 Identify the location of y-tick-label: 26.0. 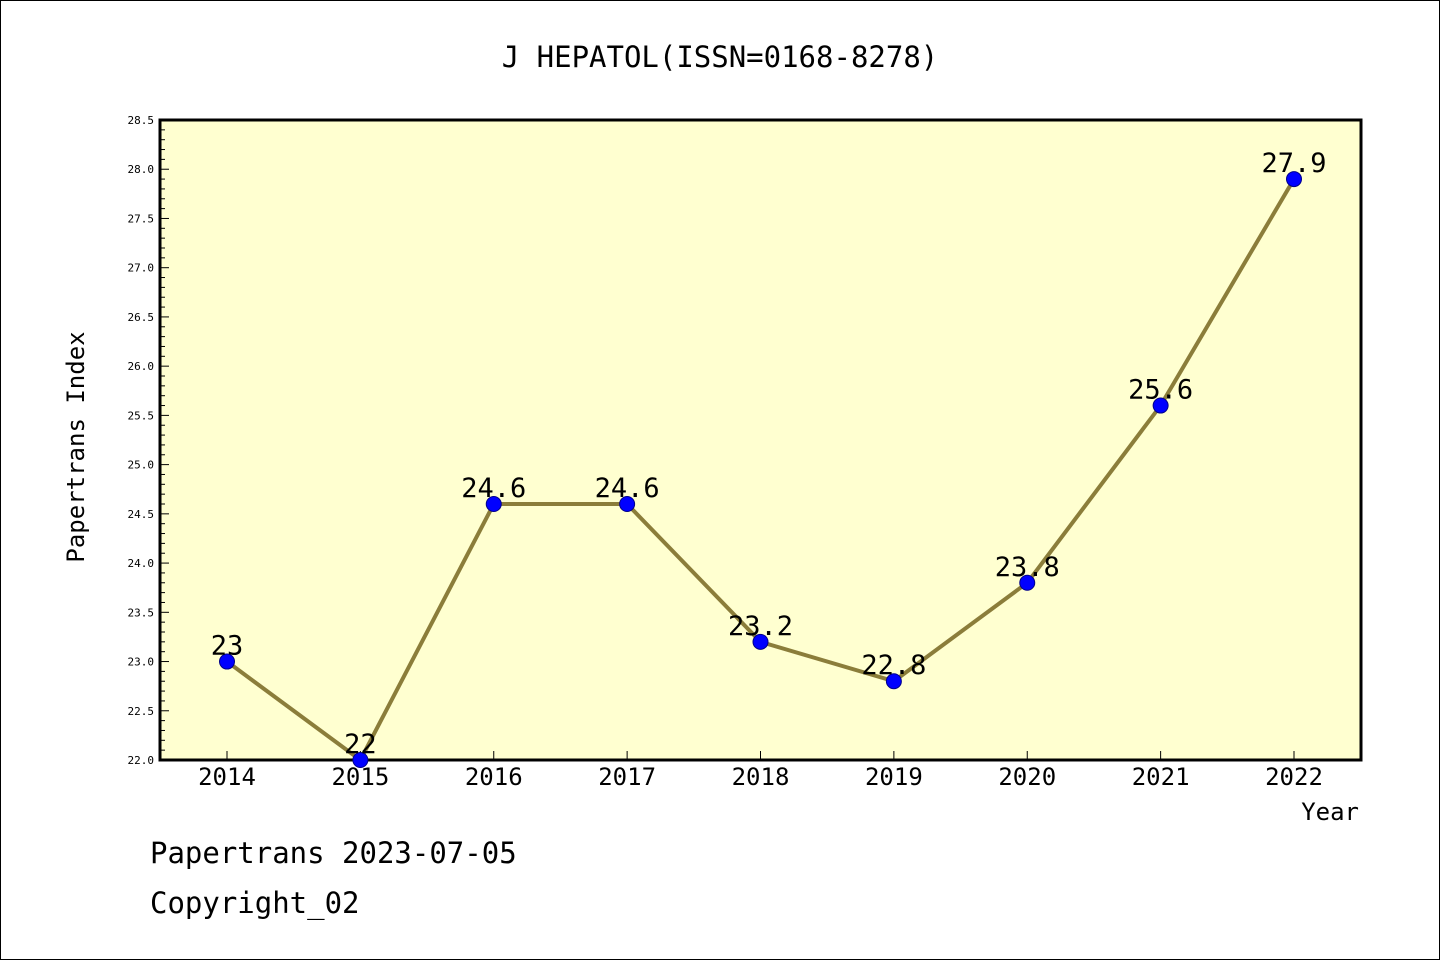
(141, 366).